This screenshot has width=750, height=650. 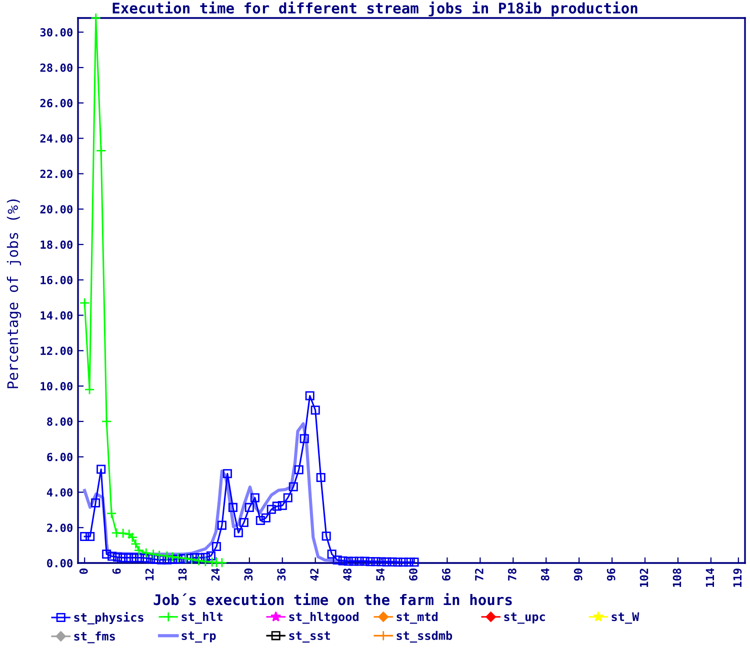 I want to click on legend-label: st_hltgood, so click(x=323, y=618).